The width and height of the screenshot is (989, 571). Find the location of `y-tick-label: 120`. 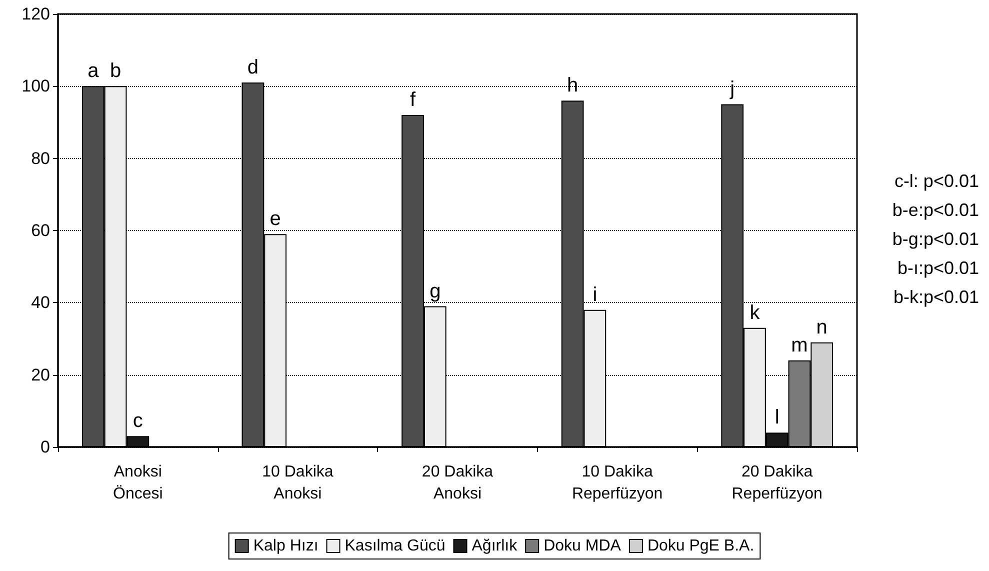

y-tick-label: 120 is located at coordinates (36, 14).